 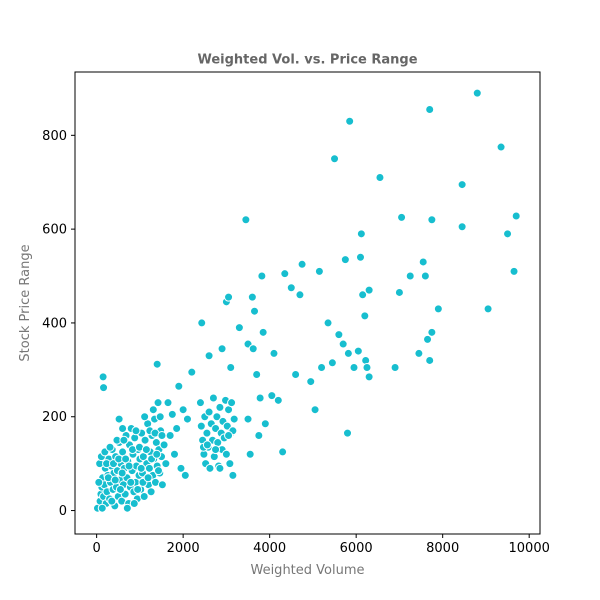 What do you see at coordinates (54, 323) in the screenshot?
I see `y-tick-label: 400` at bounding box center [54, 323].